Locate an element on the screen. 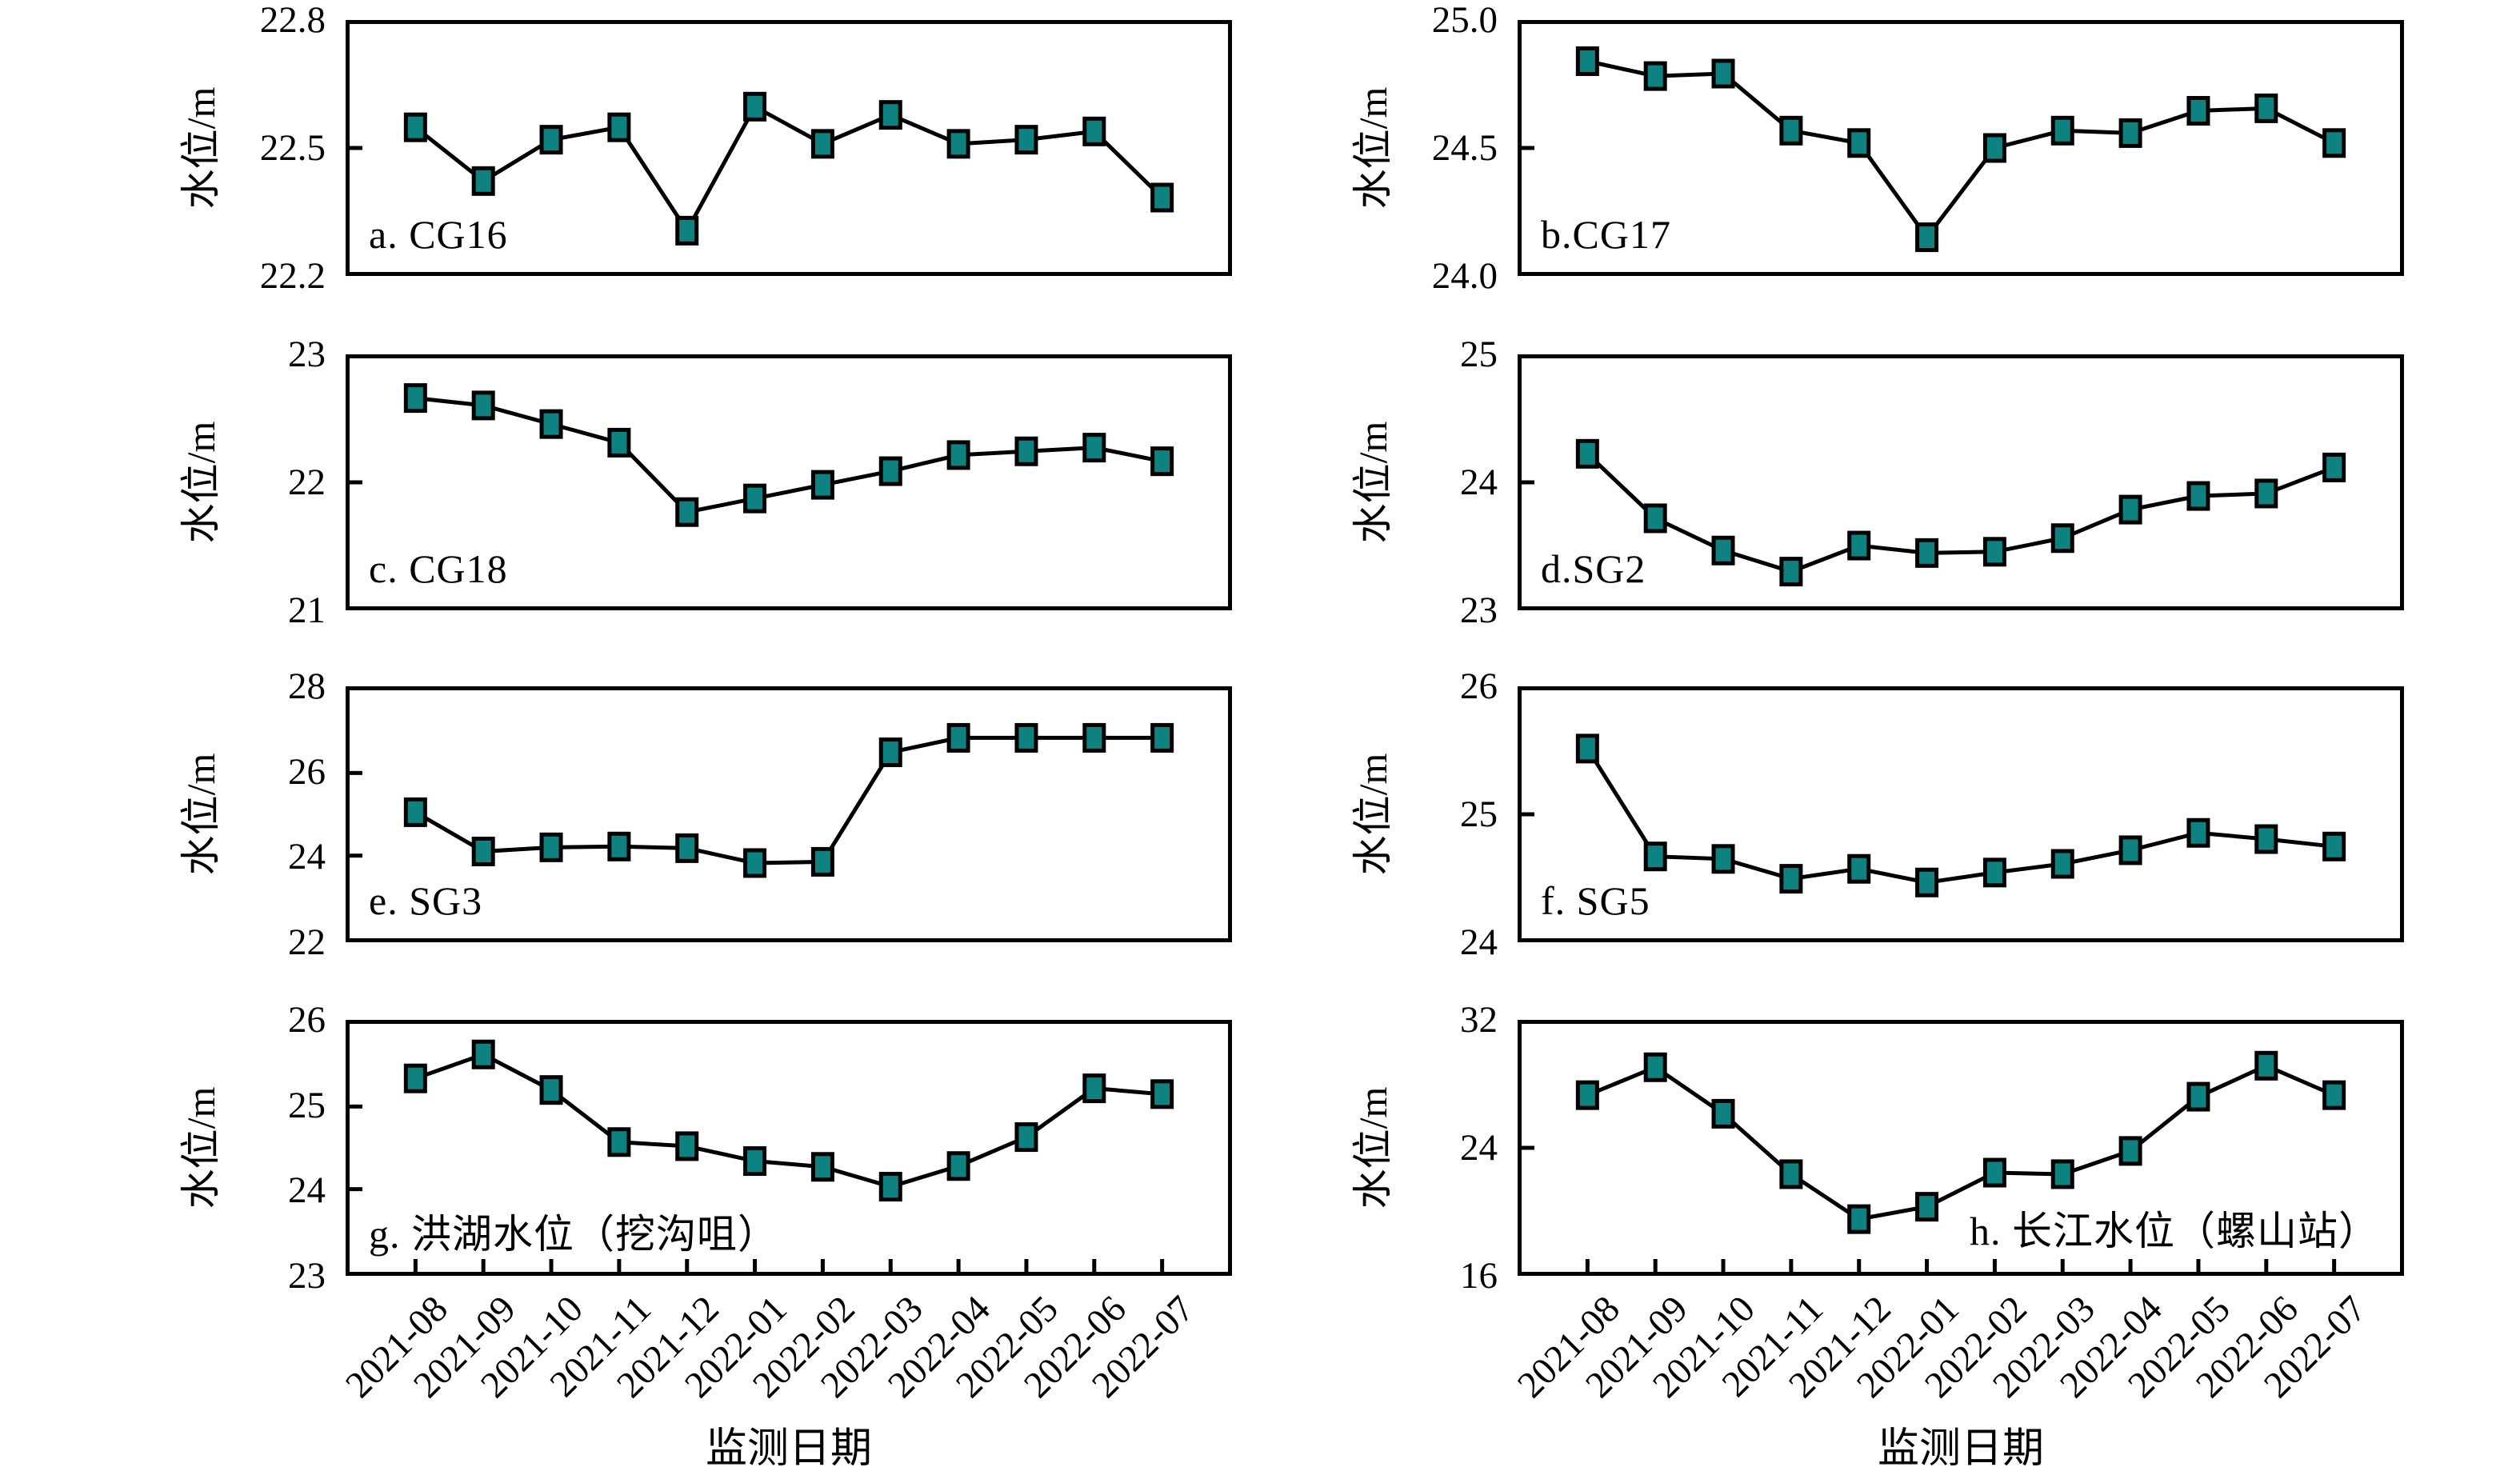 The image size is (2520, 1475). panel-a: a. CG16 is located at coordinates (789, 148).